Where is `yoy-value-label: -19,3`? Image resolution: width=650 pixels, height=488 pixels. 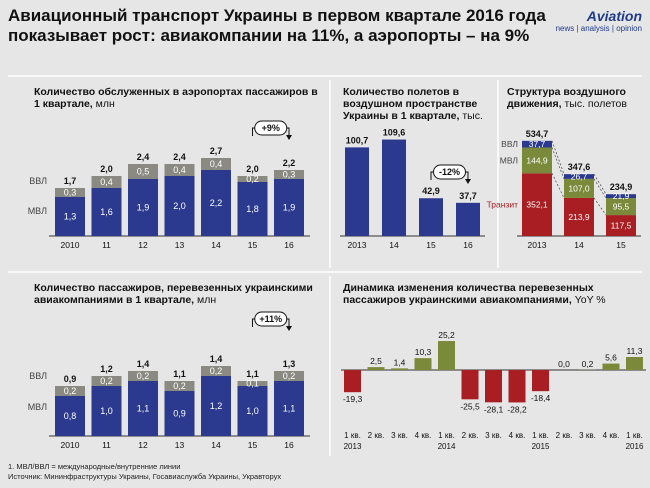
yoy-value-label: -19,3 is located at coordinates (353, 399).